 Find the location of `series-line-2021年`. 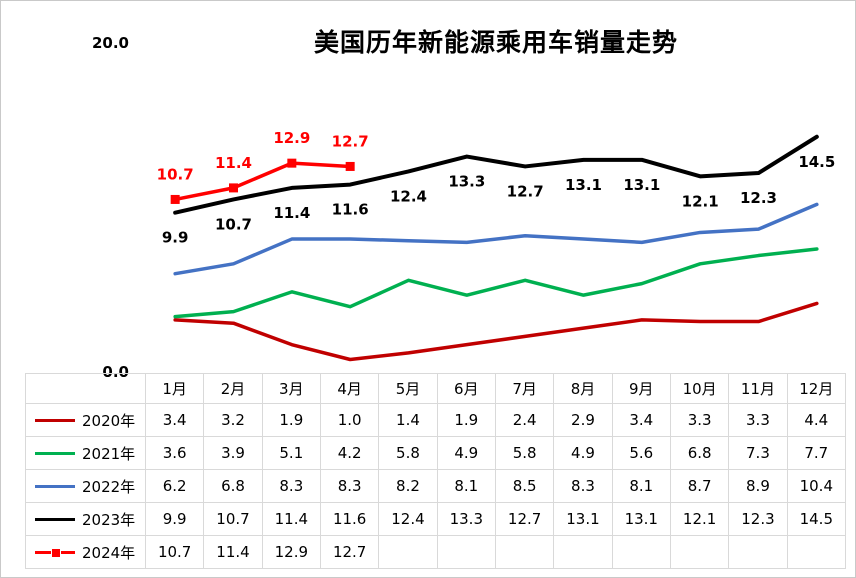

series-line-2021年 is located at coordinates (496, 283).